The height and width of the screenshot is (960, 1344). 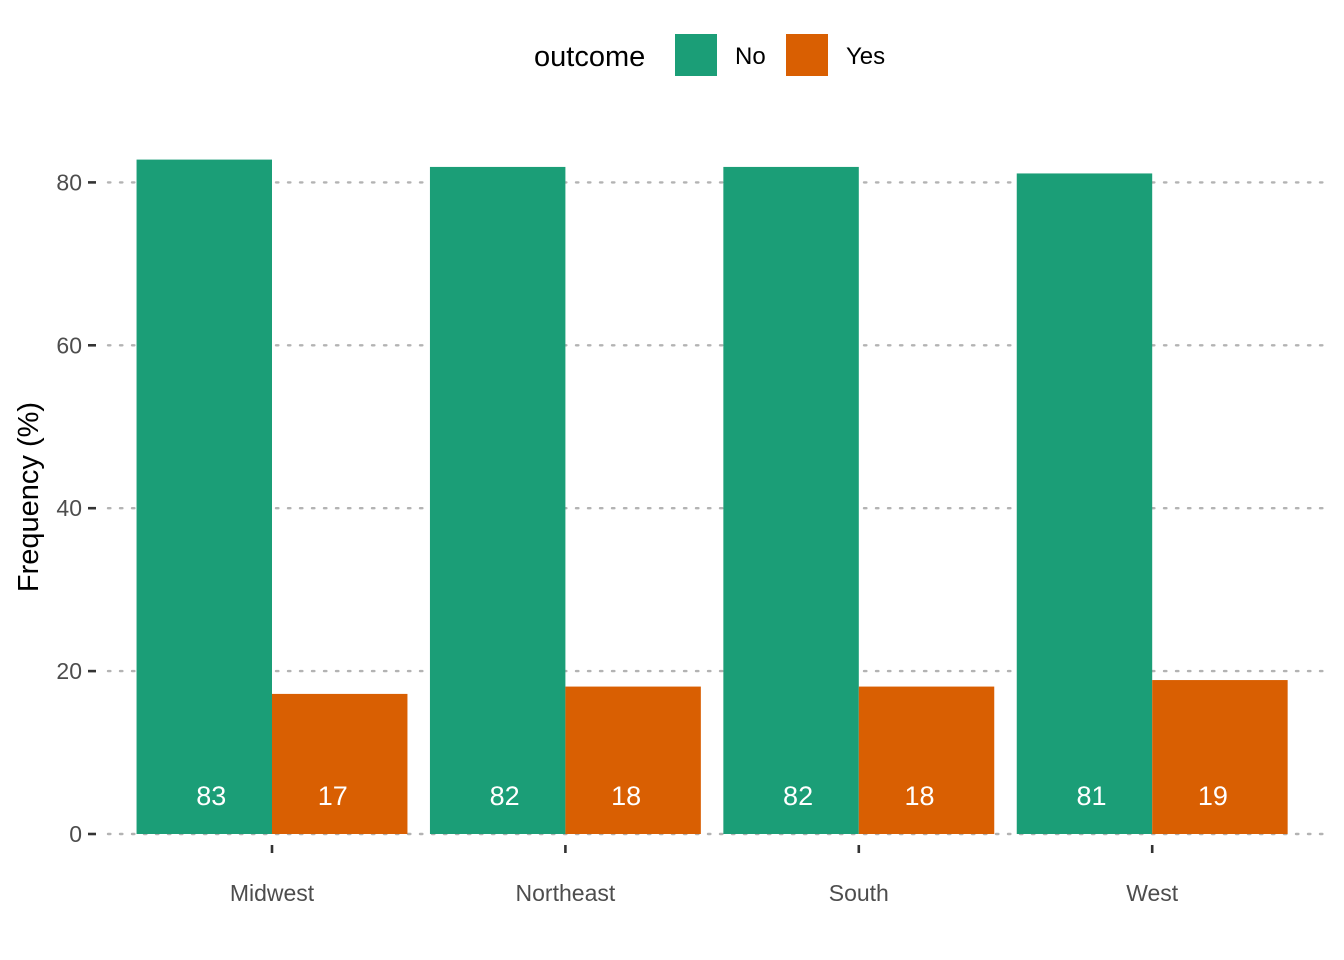 I want to click on x-tick-label-northeast: Northeast, so click(x=566, y=893).